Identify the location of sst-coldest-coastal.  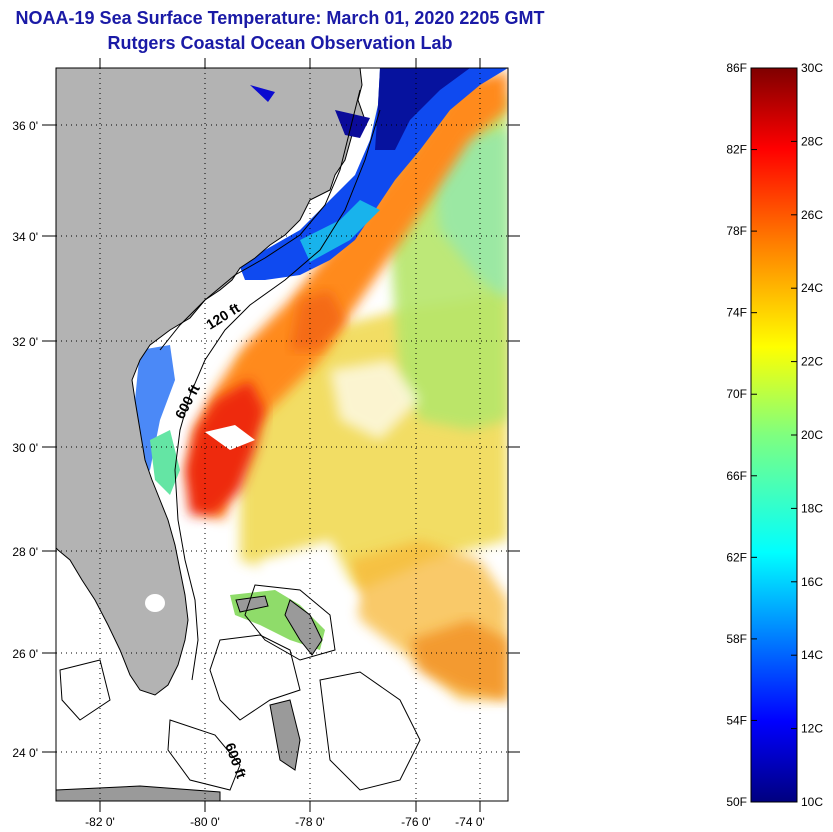
(422, 109).